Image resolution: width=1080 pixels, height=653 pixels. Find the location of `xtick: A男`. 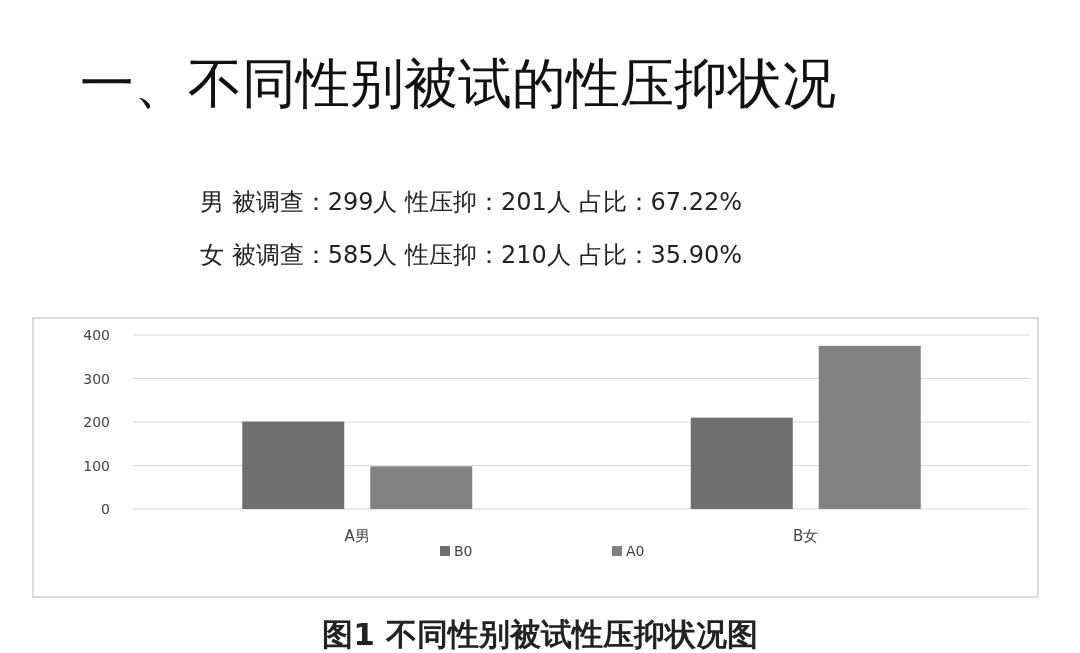

xtick: A男 is located at coordinates (357, 536).